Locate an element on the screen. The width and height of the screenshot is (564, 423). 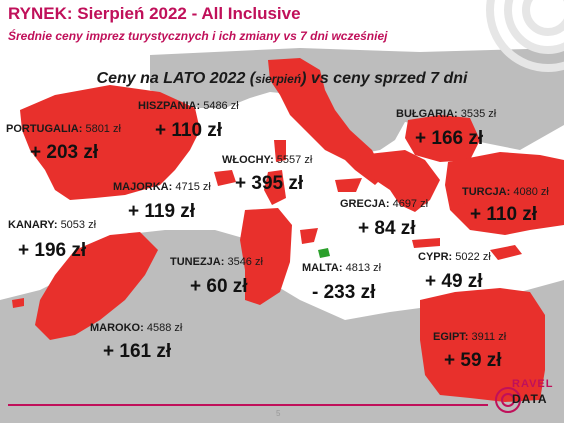
map-title-small: sierpień is located at coordinates (278, 79).